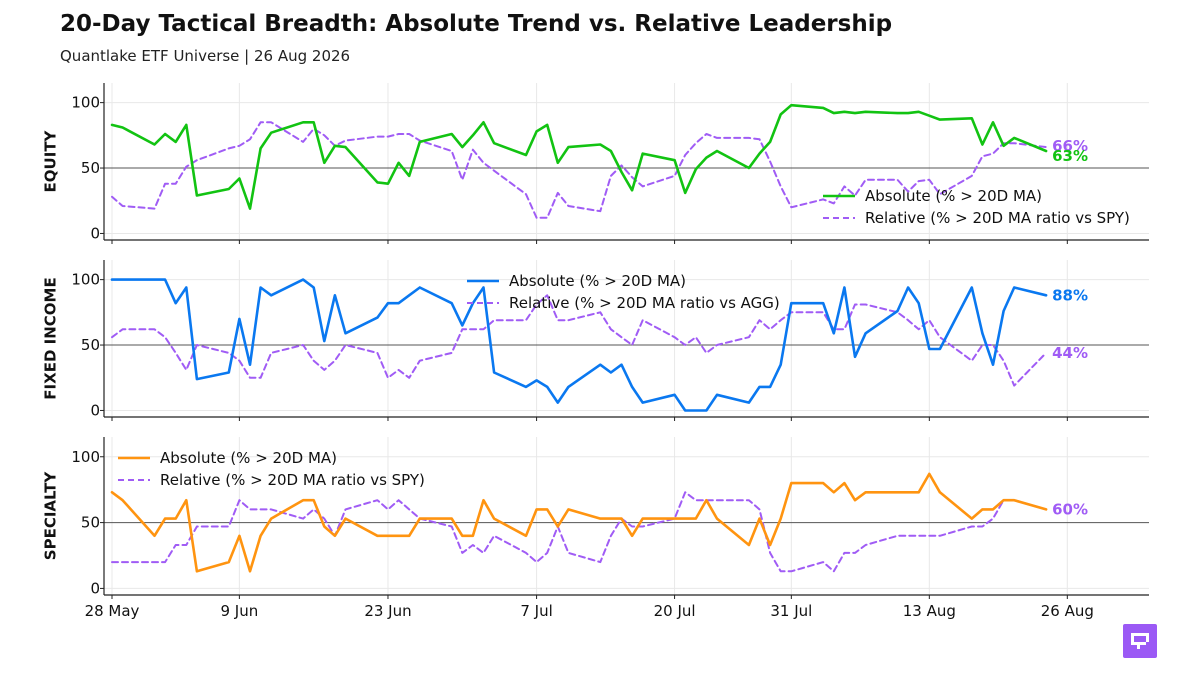  What do you see at coordinates (387, 611) in the screenshot?
I see `x-tick-label: 23 Jun` at bounding box center [387, 611].